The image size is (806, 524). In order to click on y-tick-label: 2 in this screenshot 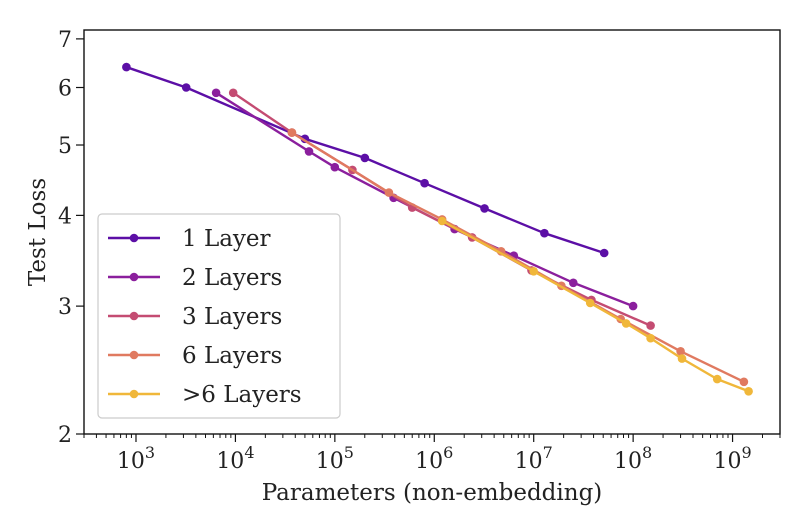, I will do `click(65, 435)`.